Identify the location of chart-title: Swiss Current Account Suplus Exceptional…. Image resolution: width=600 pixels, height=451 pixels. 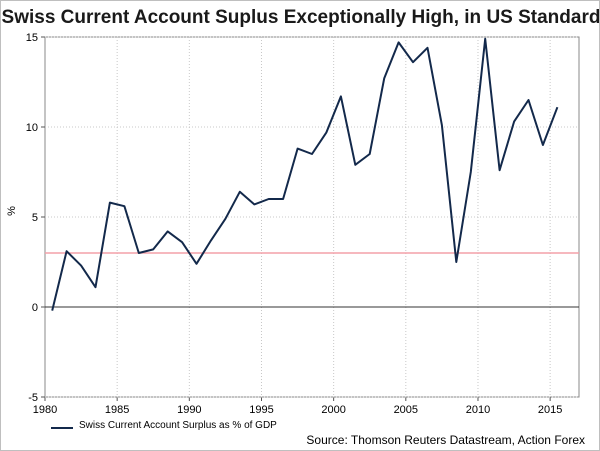
(300, 17).